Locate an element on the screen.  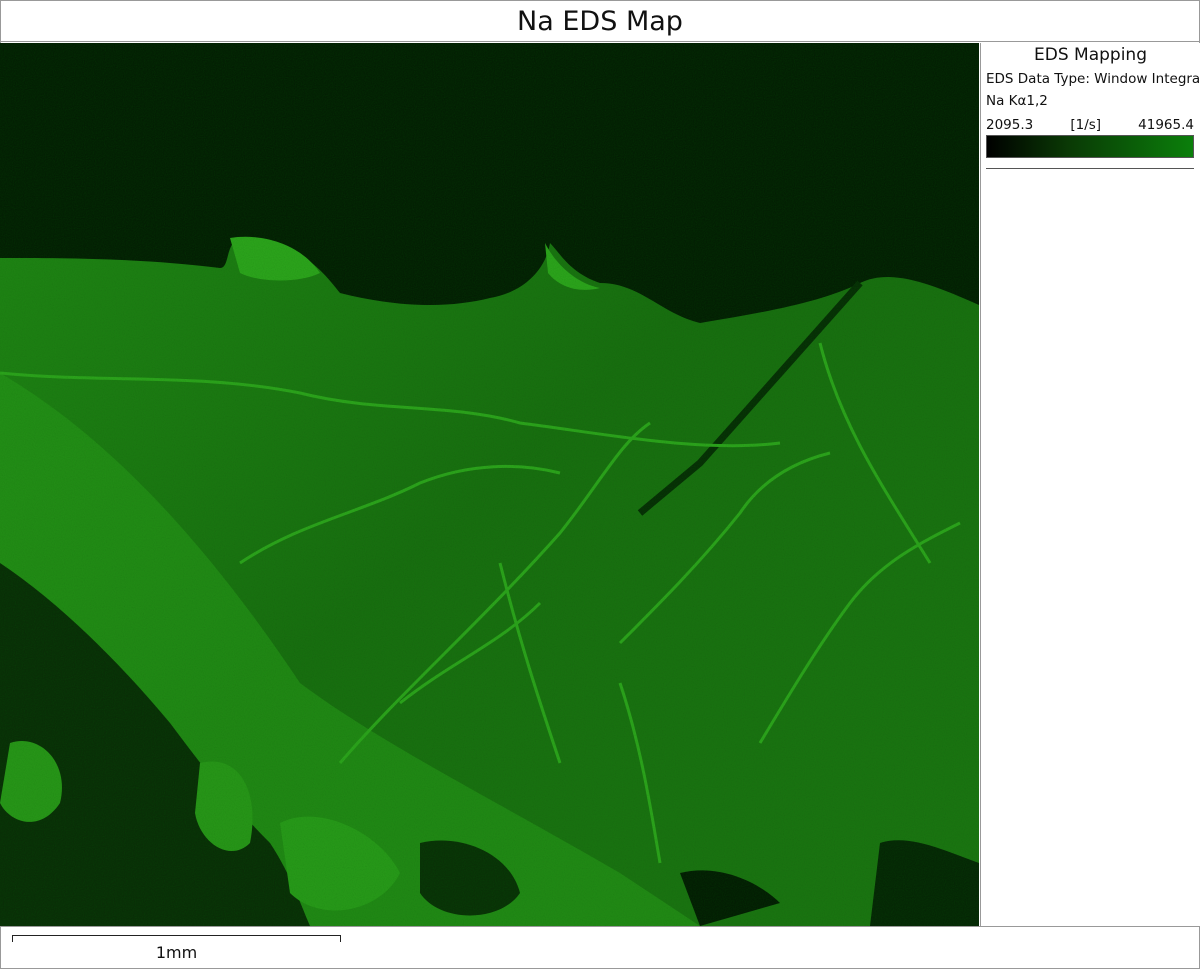
legend-min: 2095.3 is located at coordinates (1010, 125).